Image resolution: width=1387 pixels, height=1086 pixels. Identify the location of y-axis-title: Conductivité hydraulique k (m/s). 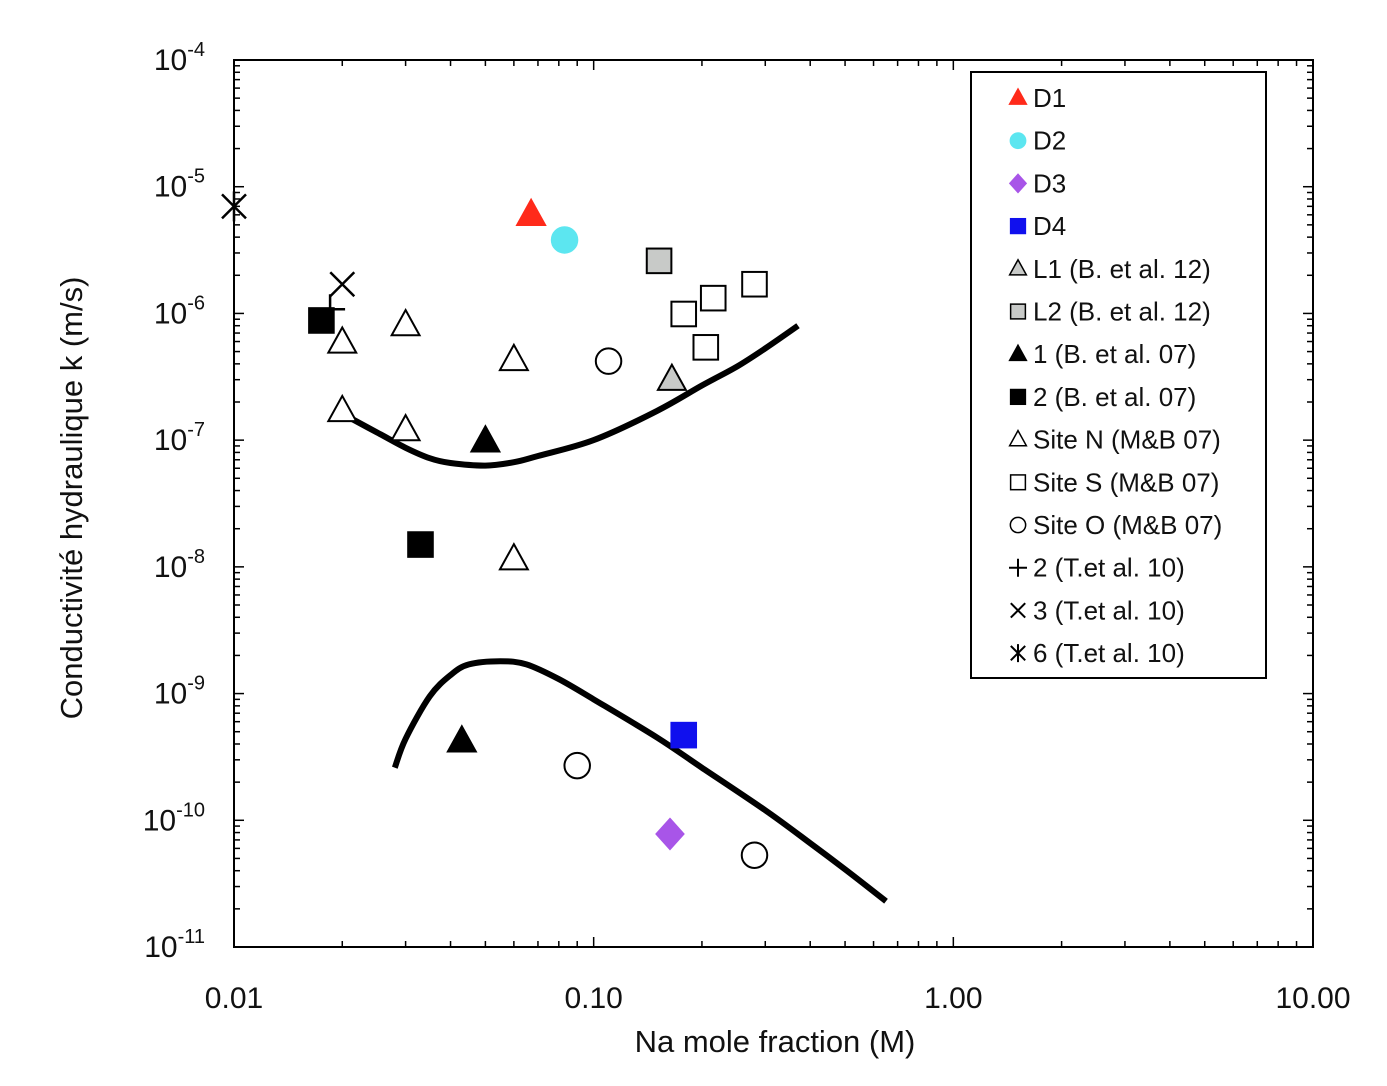
(71, 498).